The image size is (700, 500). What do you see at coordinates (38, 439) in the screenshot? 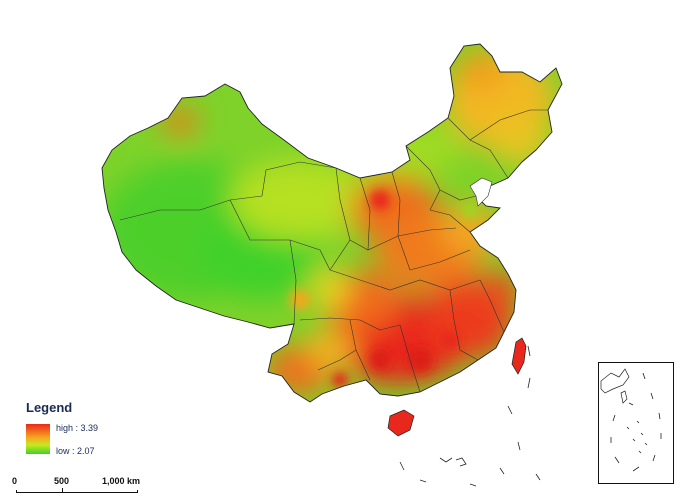
I see `legend-color-ramp` at bounding box center [38, 439].